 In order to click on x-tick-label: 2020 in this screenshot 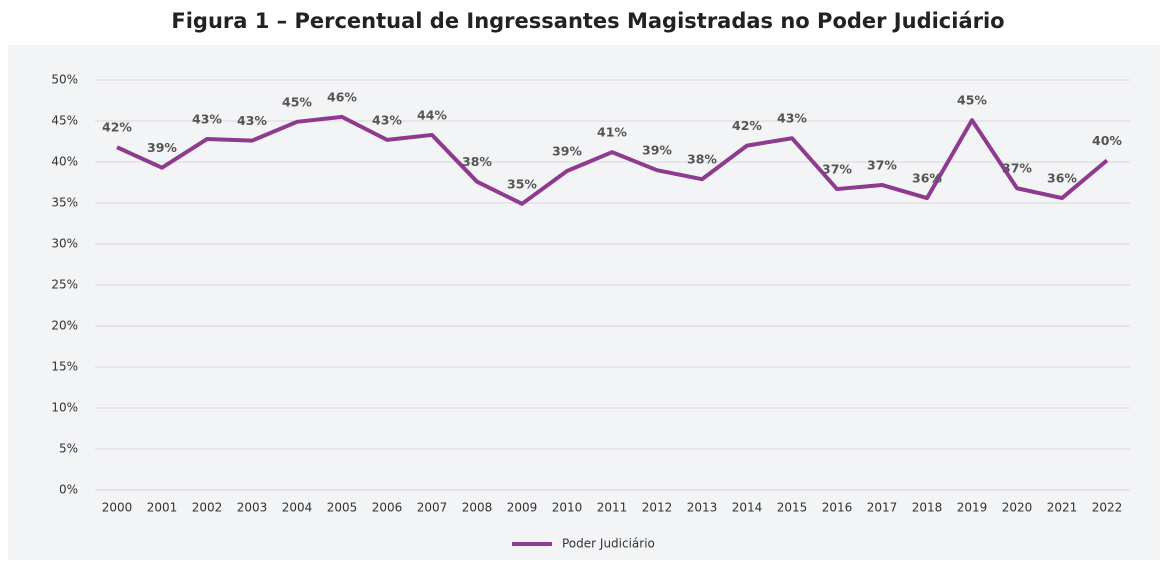, I will do `click(1017, 508)`.